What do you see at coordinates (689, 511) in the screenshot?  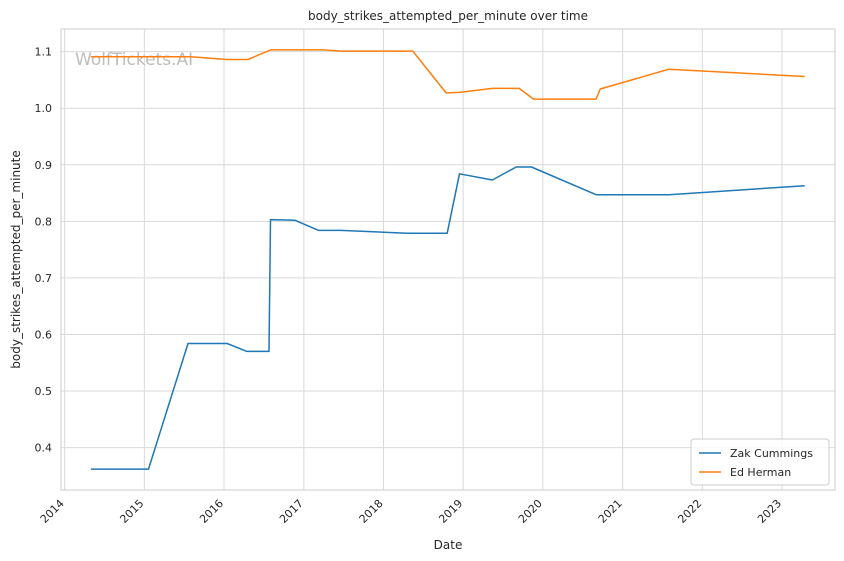 I see `x-tick-label: 2022` at bounding box center [689, 511].